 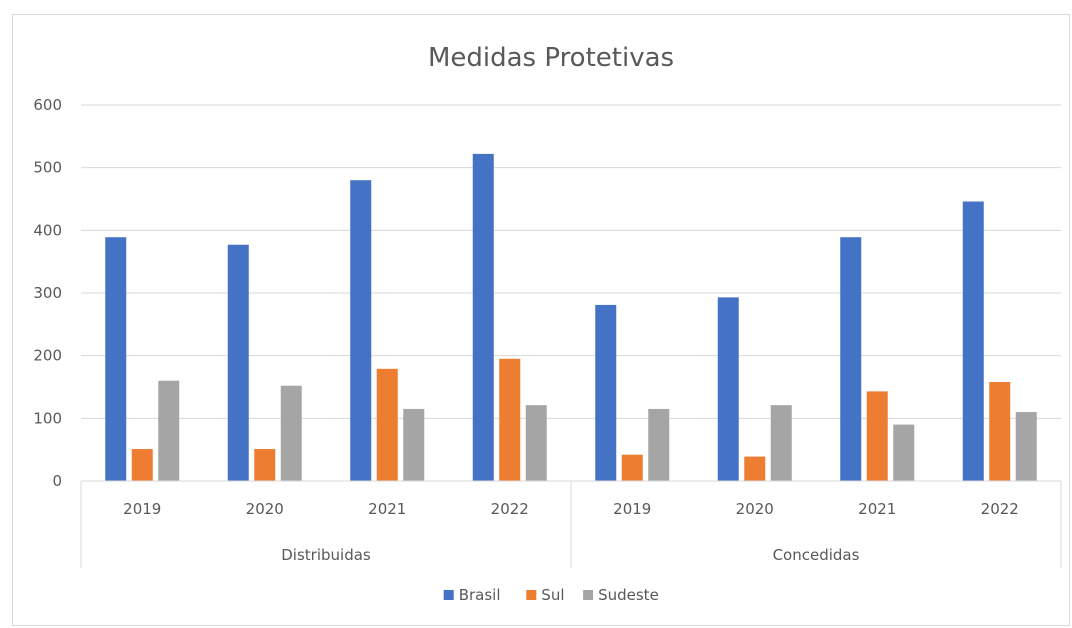 What do you see at coordinates (816, 555) in the screenshot?
I see `group-label: Concedidas` at bounding box center [816, 555].